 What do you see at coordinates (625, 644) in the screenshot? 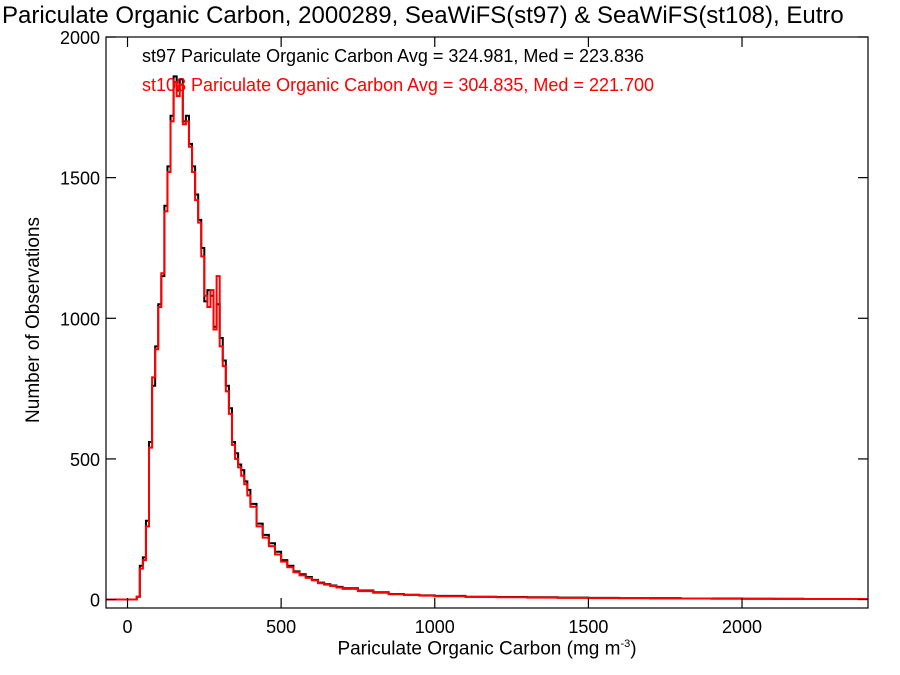
I see `x-axis-label-exponent: -3` at bounding box center [625, 644].